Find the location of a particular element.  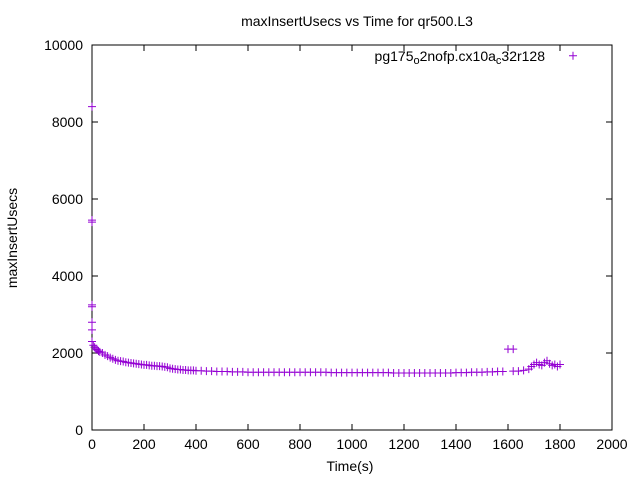

x-tick-label: 2000 is located at coordinates (611, 444).